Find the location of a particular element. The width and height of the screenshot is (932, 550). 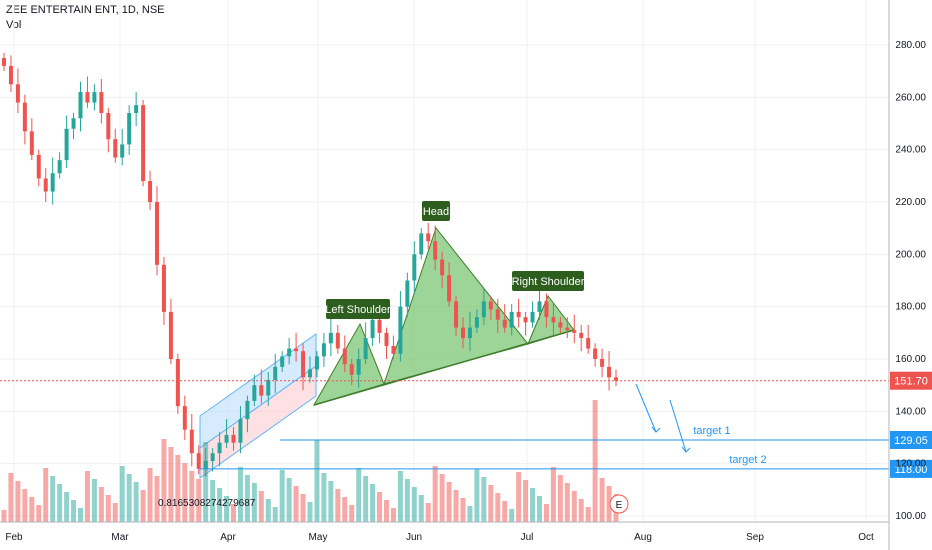

y-tick-label: 140.00 is located at coordinates (910, 411).